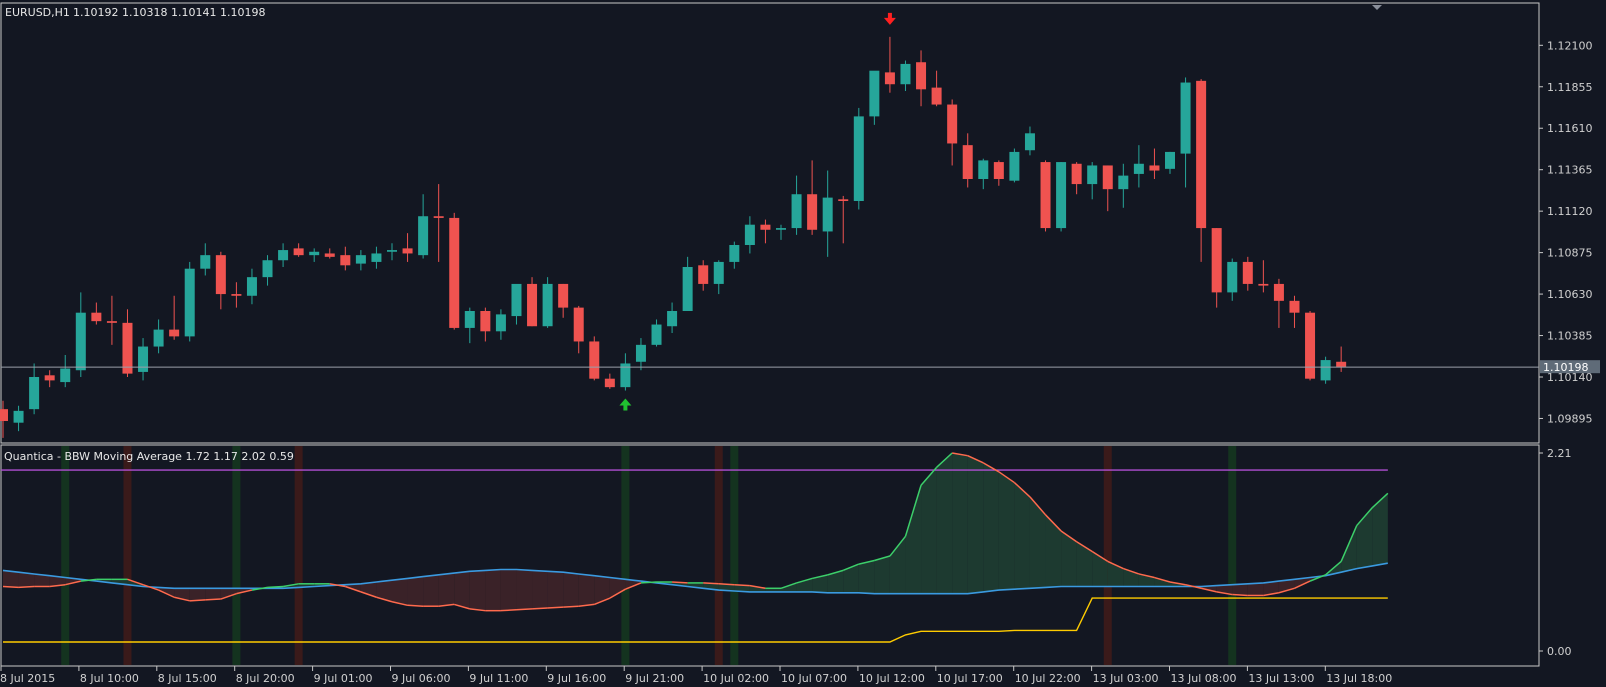 This screenshot has width=1606, height=687. Describe the element at coordinates (695, 578) in the screenshot. I see `moving-average-line` at that location.